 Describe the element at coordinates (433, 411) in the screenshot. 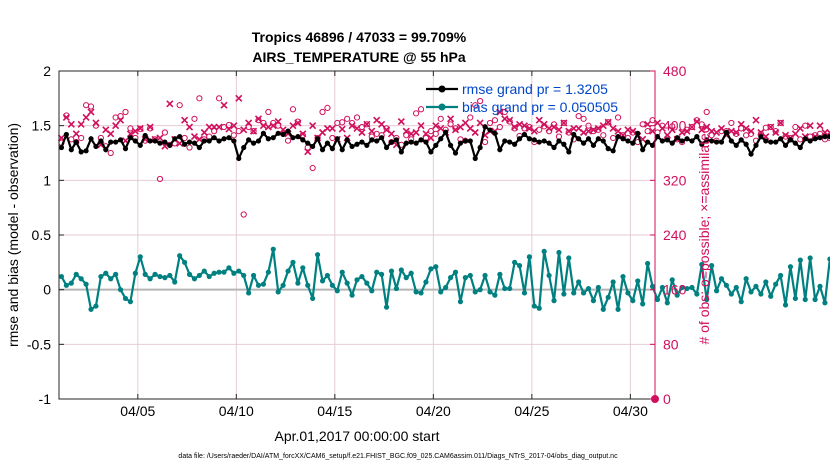

I see `x-tick-label: 04/20` at that location.